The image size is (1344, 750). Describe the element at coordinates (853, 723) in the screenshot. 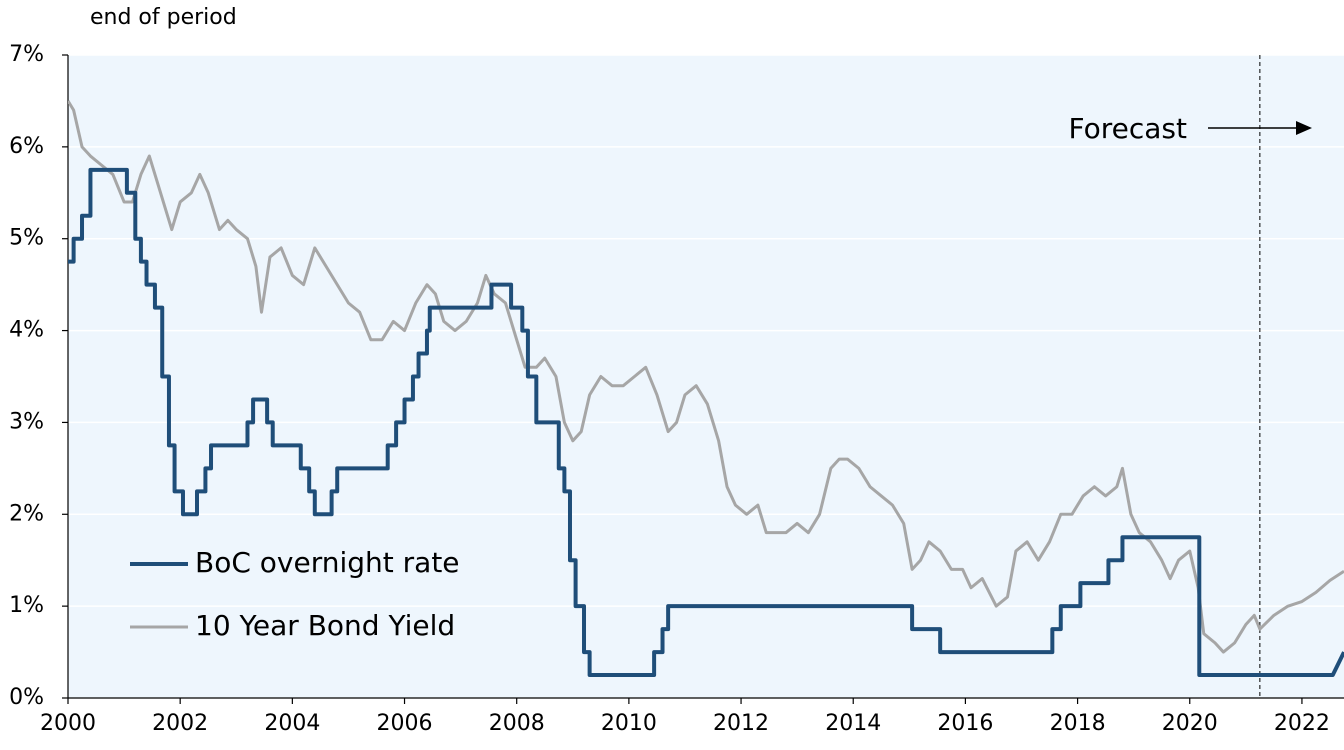

I see `x-tick-label: 2014` at that location.